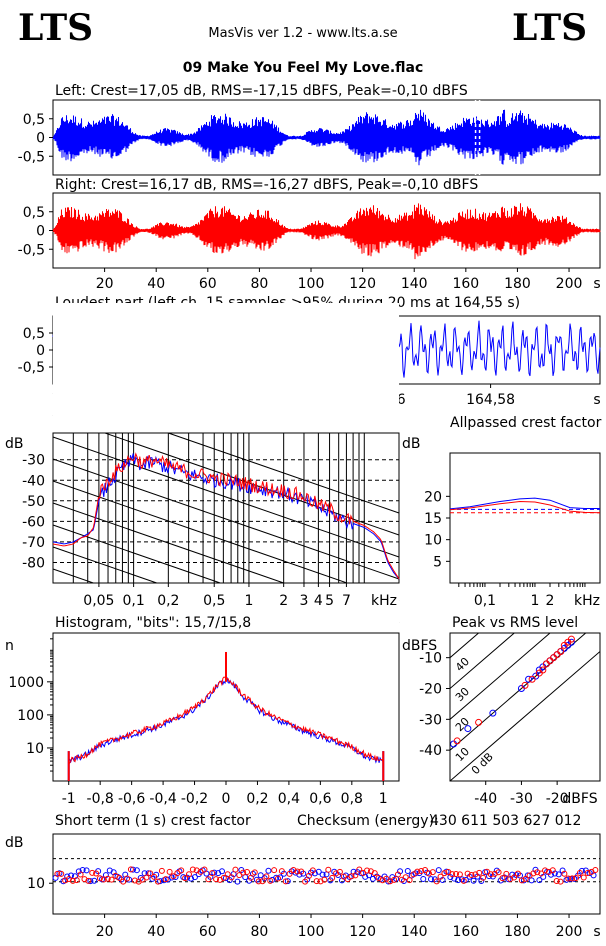 Image resolution: width=606 pixels, height=946 pixels. Describe the element at coordinates (303, 33) in the screenshot. I see `app-title: MasVis ver 1.2 - www.lts.a.se` at that location.